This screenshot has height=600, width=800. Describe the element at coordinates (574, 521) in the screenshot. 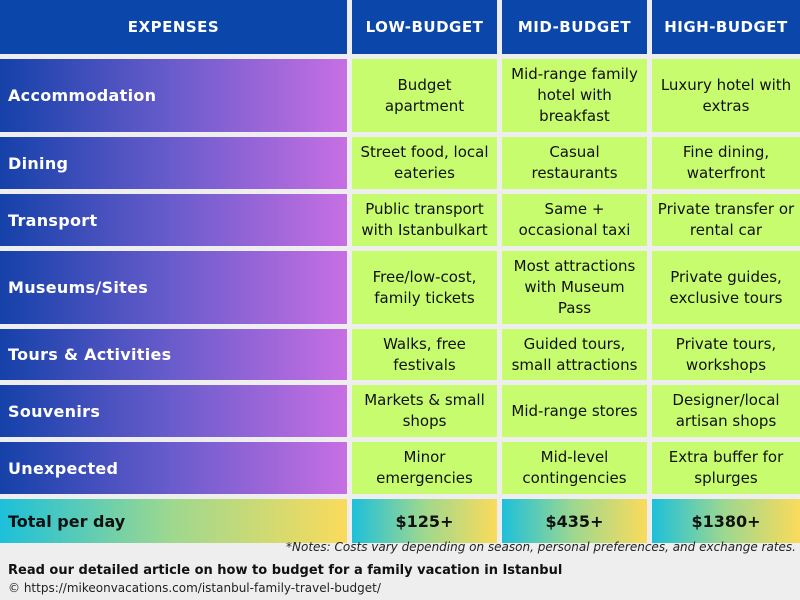

I see `total-mid: $435+` at that location.